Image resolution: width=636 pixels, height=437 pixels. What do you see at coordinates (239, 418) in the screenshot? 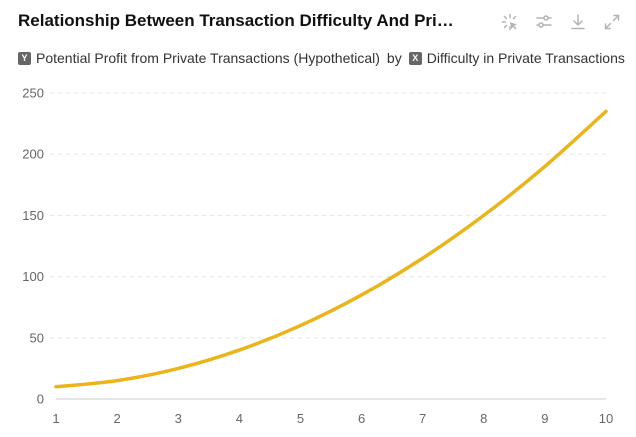
I see `x-tick-label: 4` at bounding box center [239, 418].